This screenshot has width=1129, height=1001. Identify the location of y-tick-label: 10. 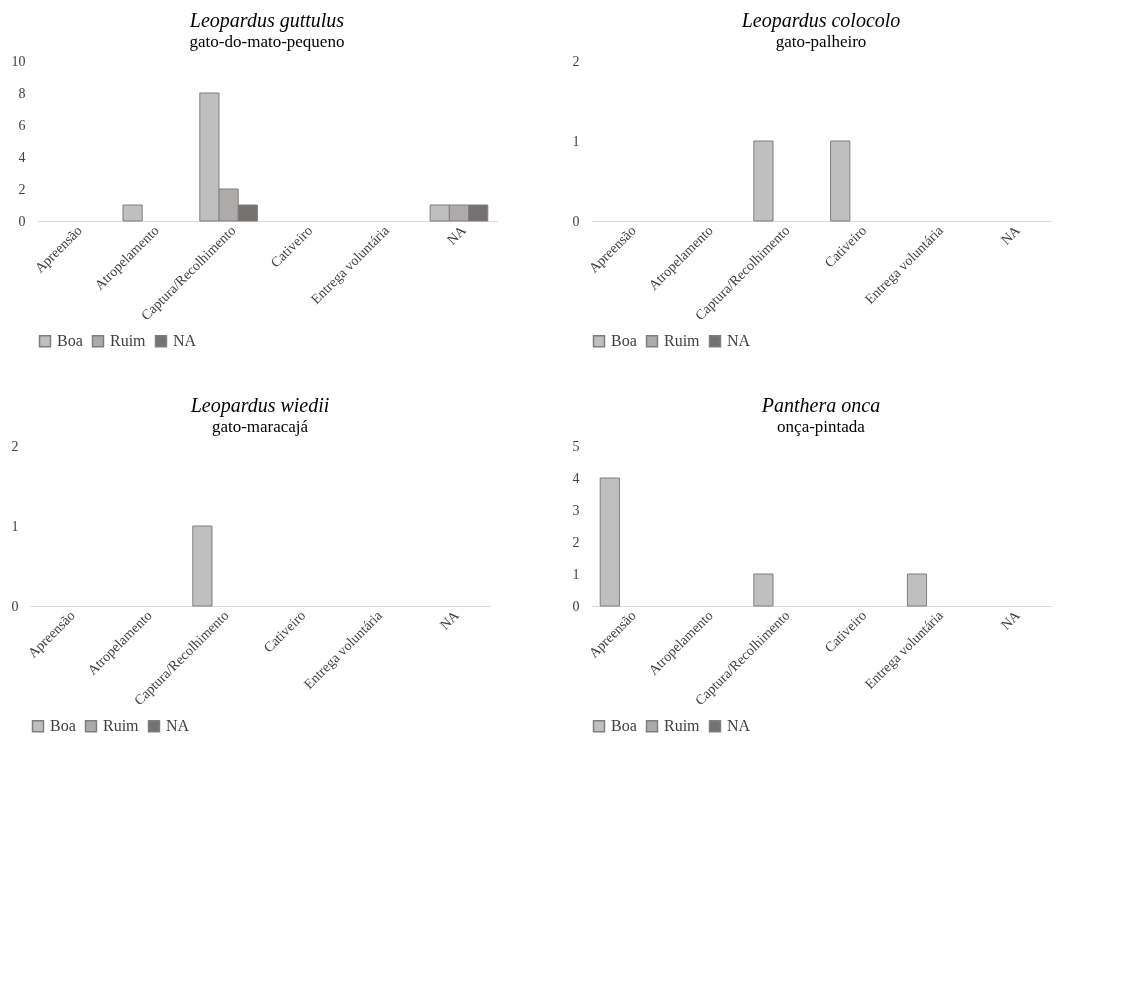
(18, 61).